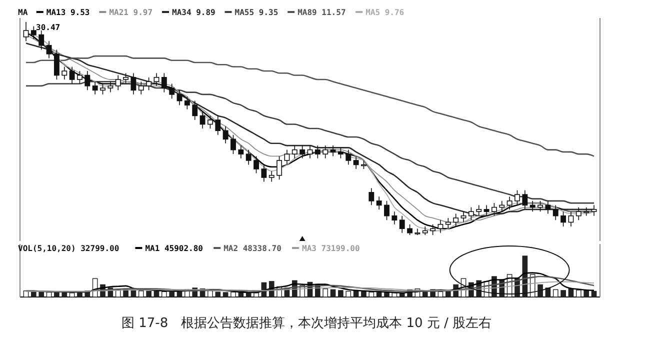 This screenshot has width=653, height=348. What do you see at coordinates (253, 248) in the screenshot?
I see `legend-label: MA2 48338.70` at bounding box center [253, 248].